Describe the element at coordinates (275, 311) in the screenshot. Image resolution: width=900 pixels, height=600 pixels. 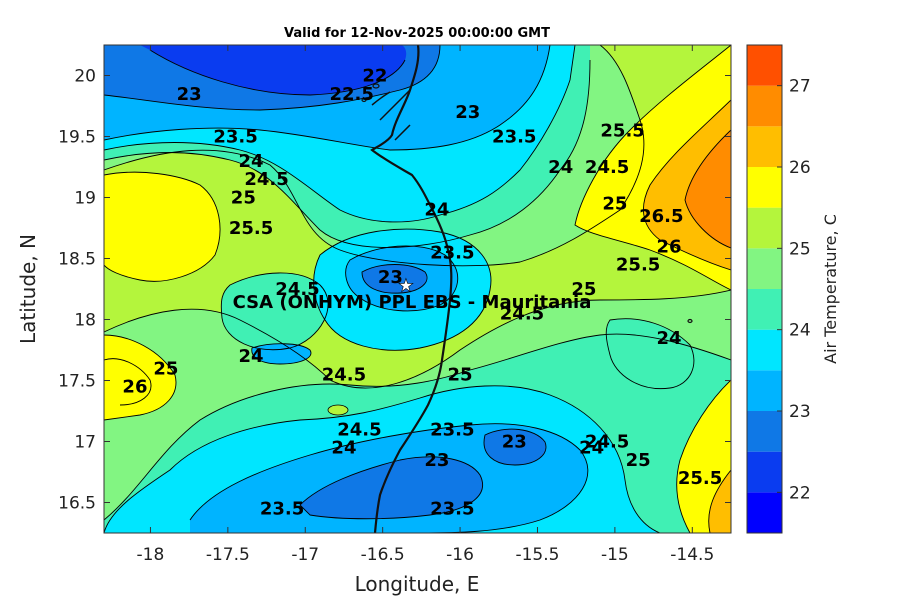
I see `band-24-24.5-west-pocket` at that location.